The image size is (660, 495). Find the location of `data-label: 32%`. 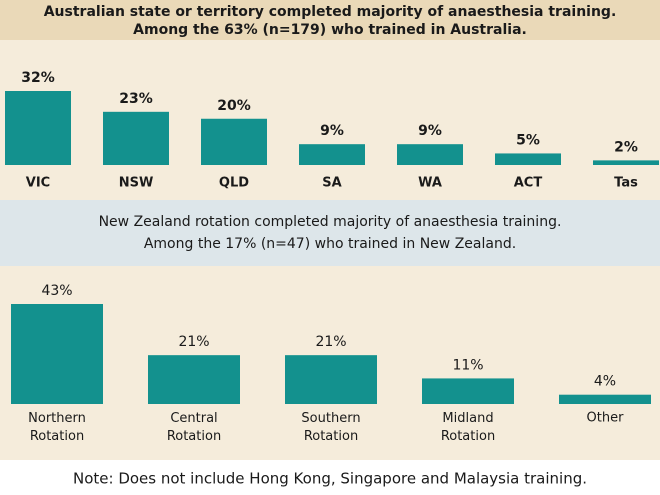

data-label: 32% is located at coordinates (38, 78).